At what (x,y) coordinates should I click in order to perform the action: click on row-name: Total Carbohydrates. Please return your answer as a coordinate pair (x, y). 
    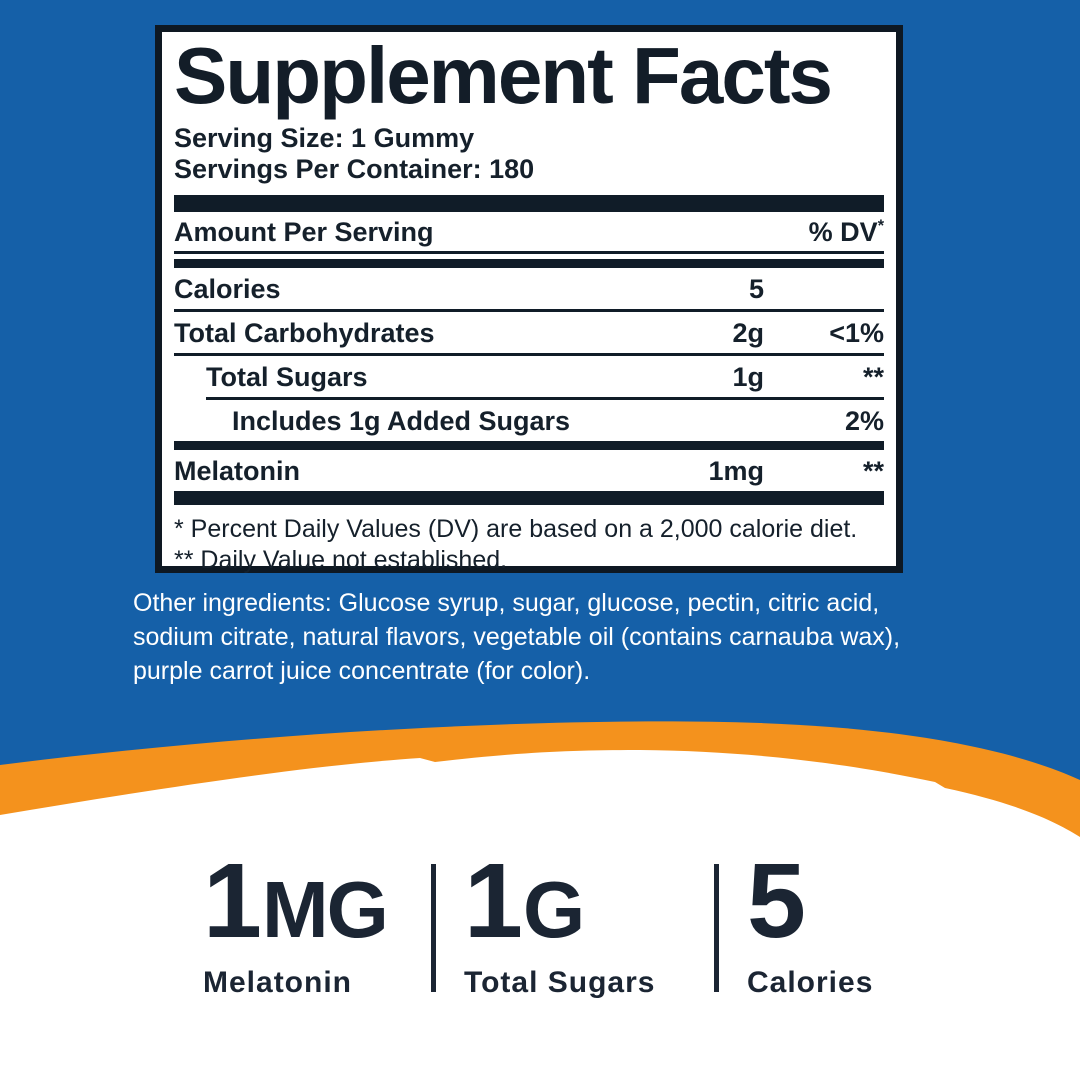
    Looking at the image, I should click on (304, 332).